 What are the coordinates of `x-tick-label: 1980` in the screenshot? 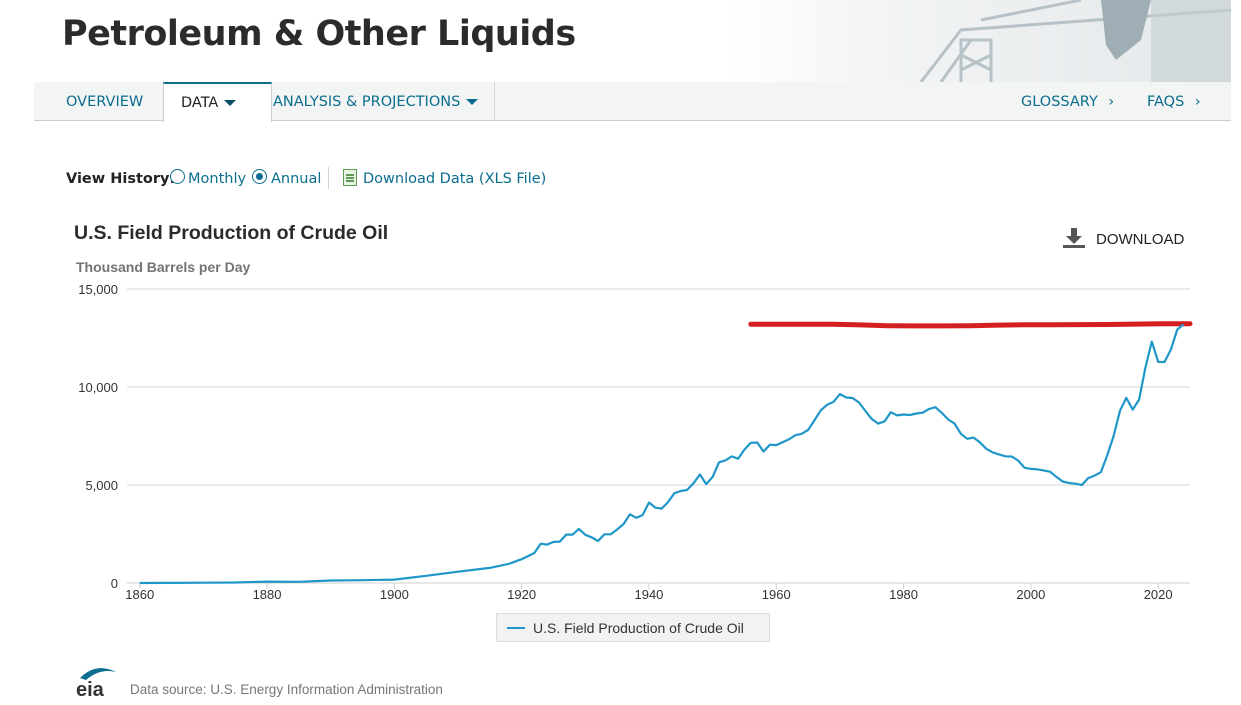 It's located at (903, 594).